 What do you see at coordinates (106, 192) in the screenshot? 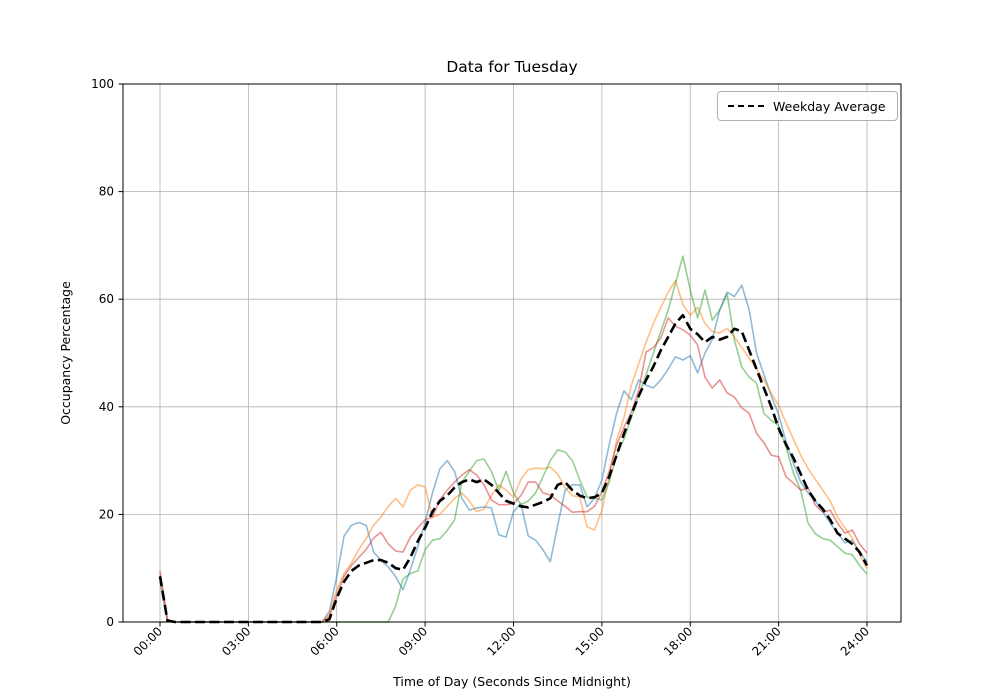
I see `y-tick-label: 80` at bounding box center [106, 192].